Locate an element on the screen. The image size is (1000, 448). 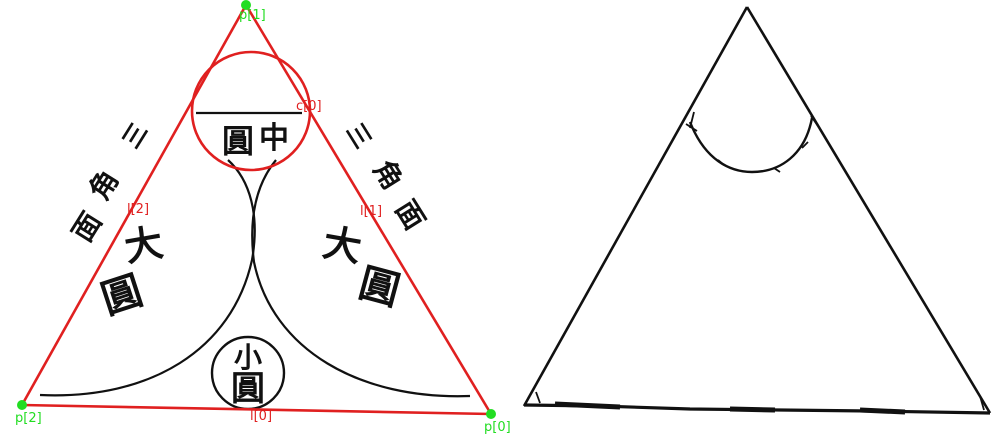
point-p1 is located at coordinates (246, 5).